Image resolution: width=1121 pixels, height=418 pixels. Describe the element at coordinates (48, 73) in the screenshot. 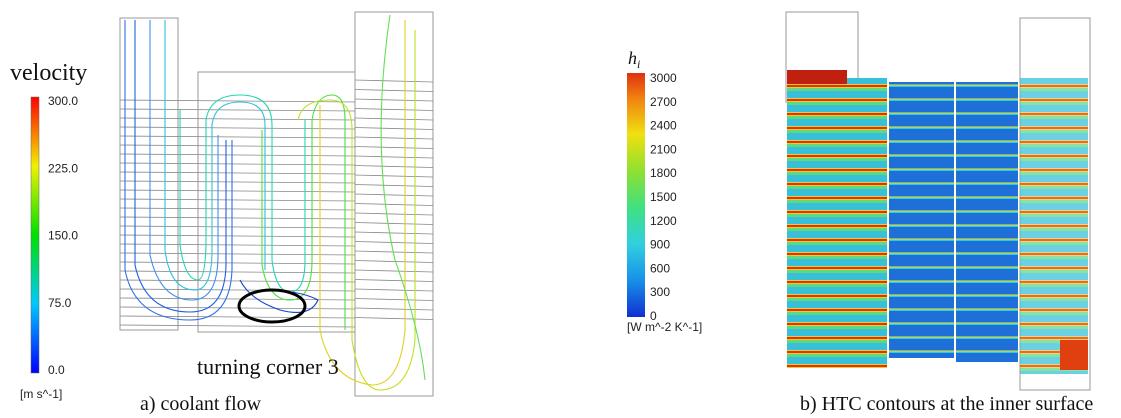

I see `legend-title: velocity` at that location.